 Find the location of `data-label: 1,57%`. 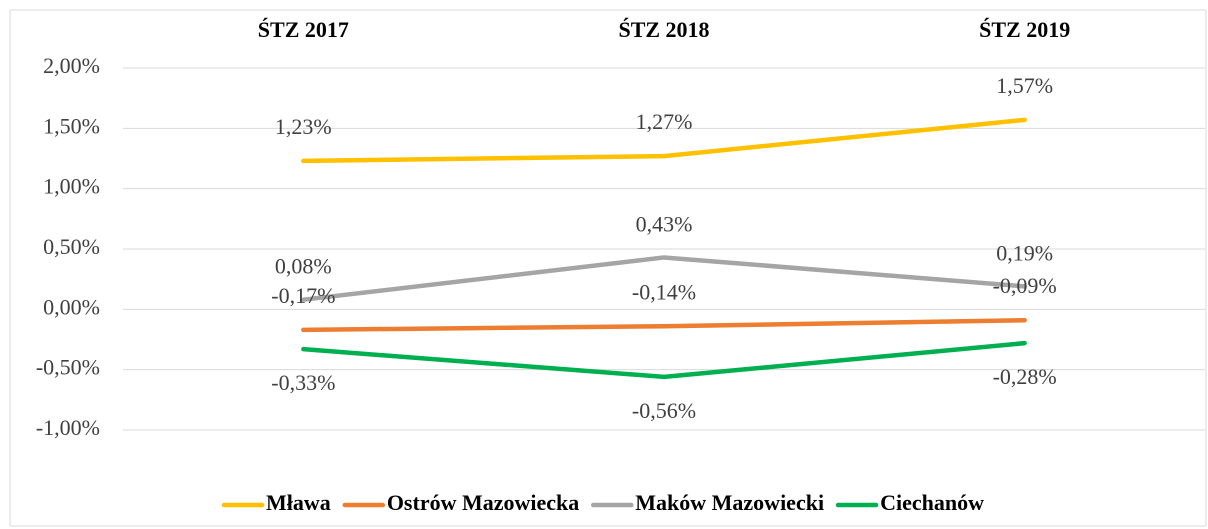

data-label: 1,57% is located at coordinates (1024, 85).